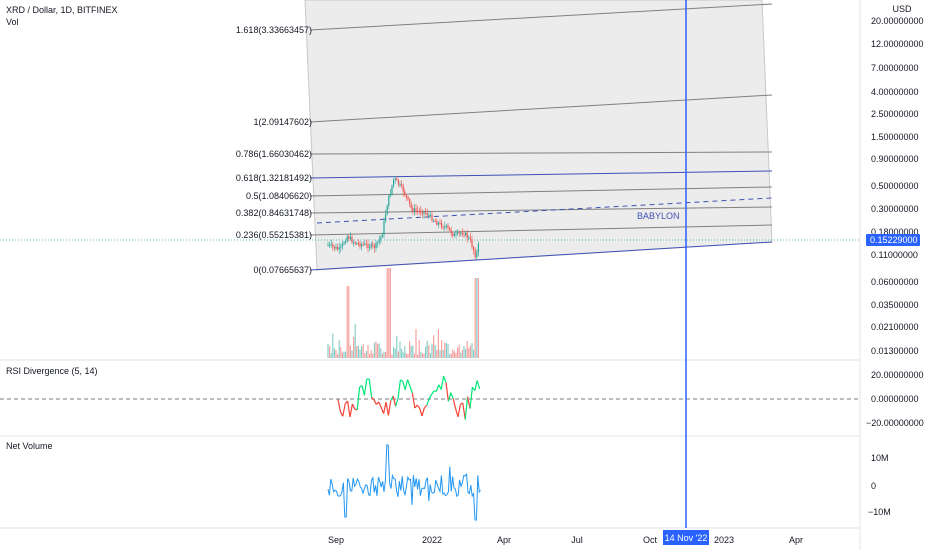 The height and width of the screenshot is (550, 932). What do you see at coordinates (62, 10) in the screenshot?
I see `symbol-title: XRD / Dollar, 1D, BITFINEX` at bounding box center [62, 10].